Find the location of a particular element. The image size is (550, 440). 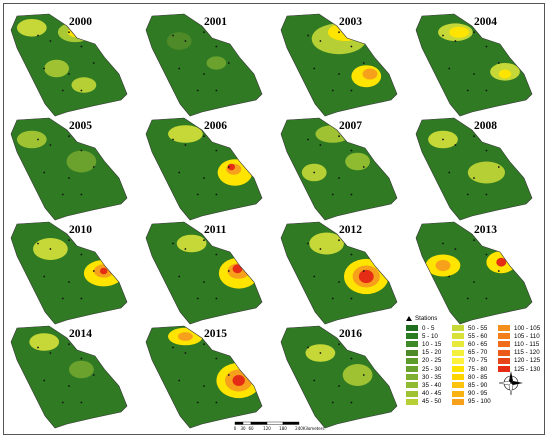

legend-label: 110 - 115 is located at coordinates (527, 344).